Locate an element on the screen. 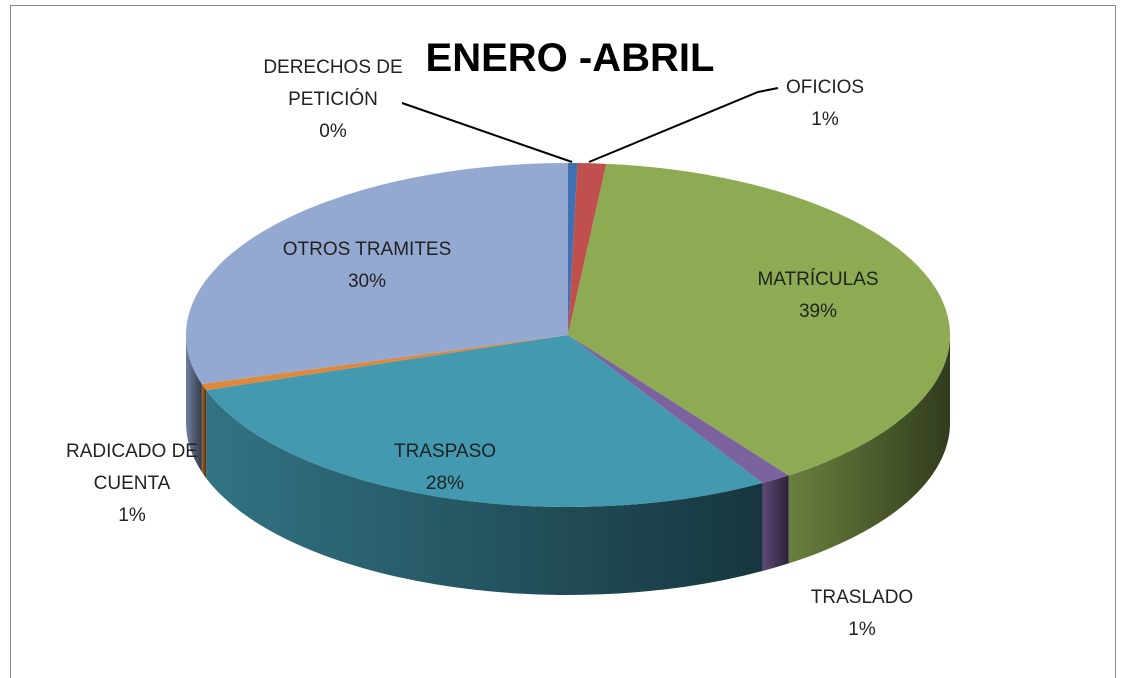  data-label-value: 0% is located at coordinates (333, 131).